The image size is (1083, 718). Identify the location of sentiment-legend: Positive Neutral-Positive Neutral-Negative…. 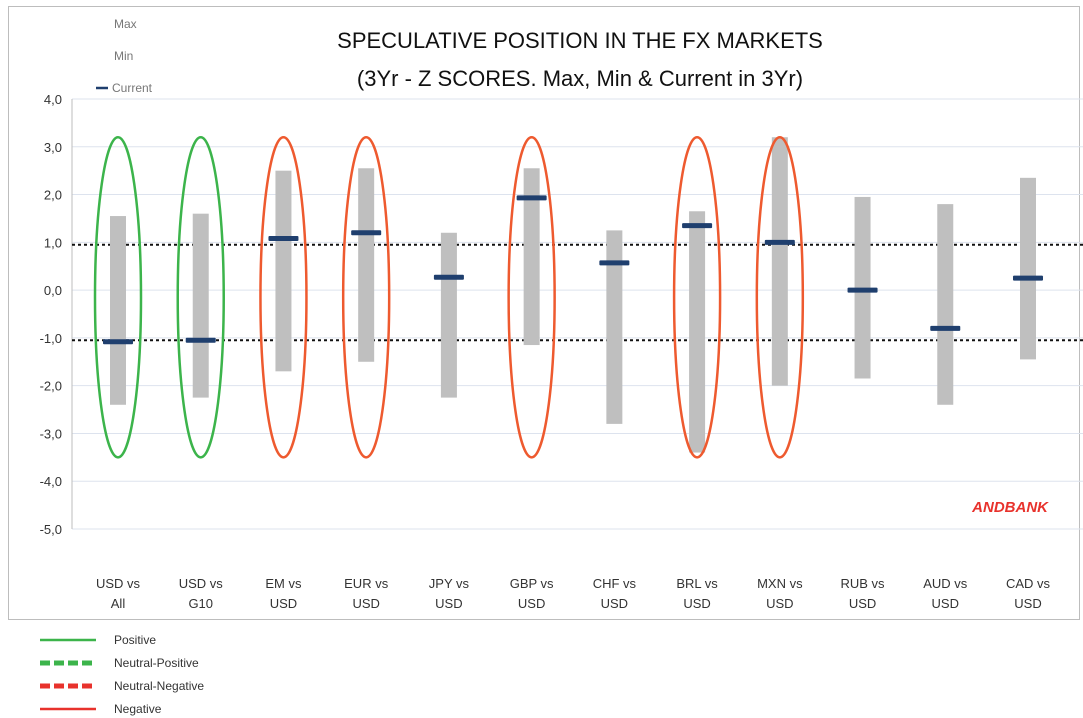
(122, 674).